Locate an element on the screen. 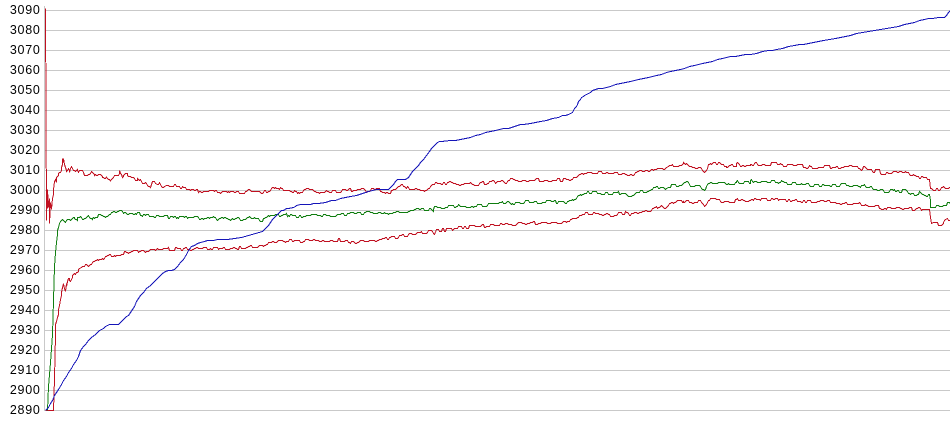 The height and width of the screenshot is (435, 950). svg-text: 3000 is located at coordinates (25, 190).